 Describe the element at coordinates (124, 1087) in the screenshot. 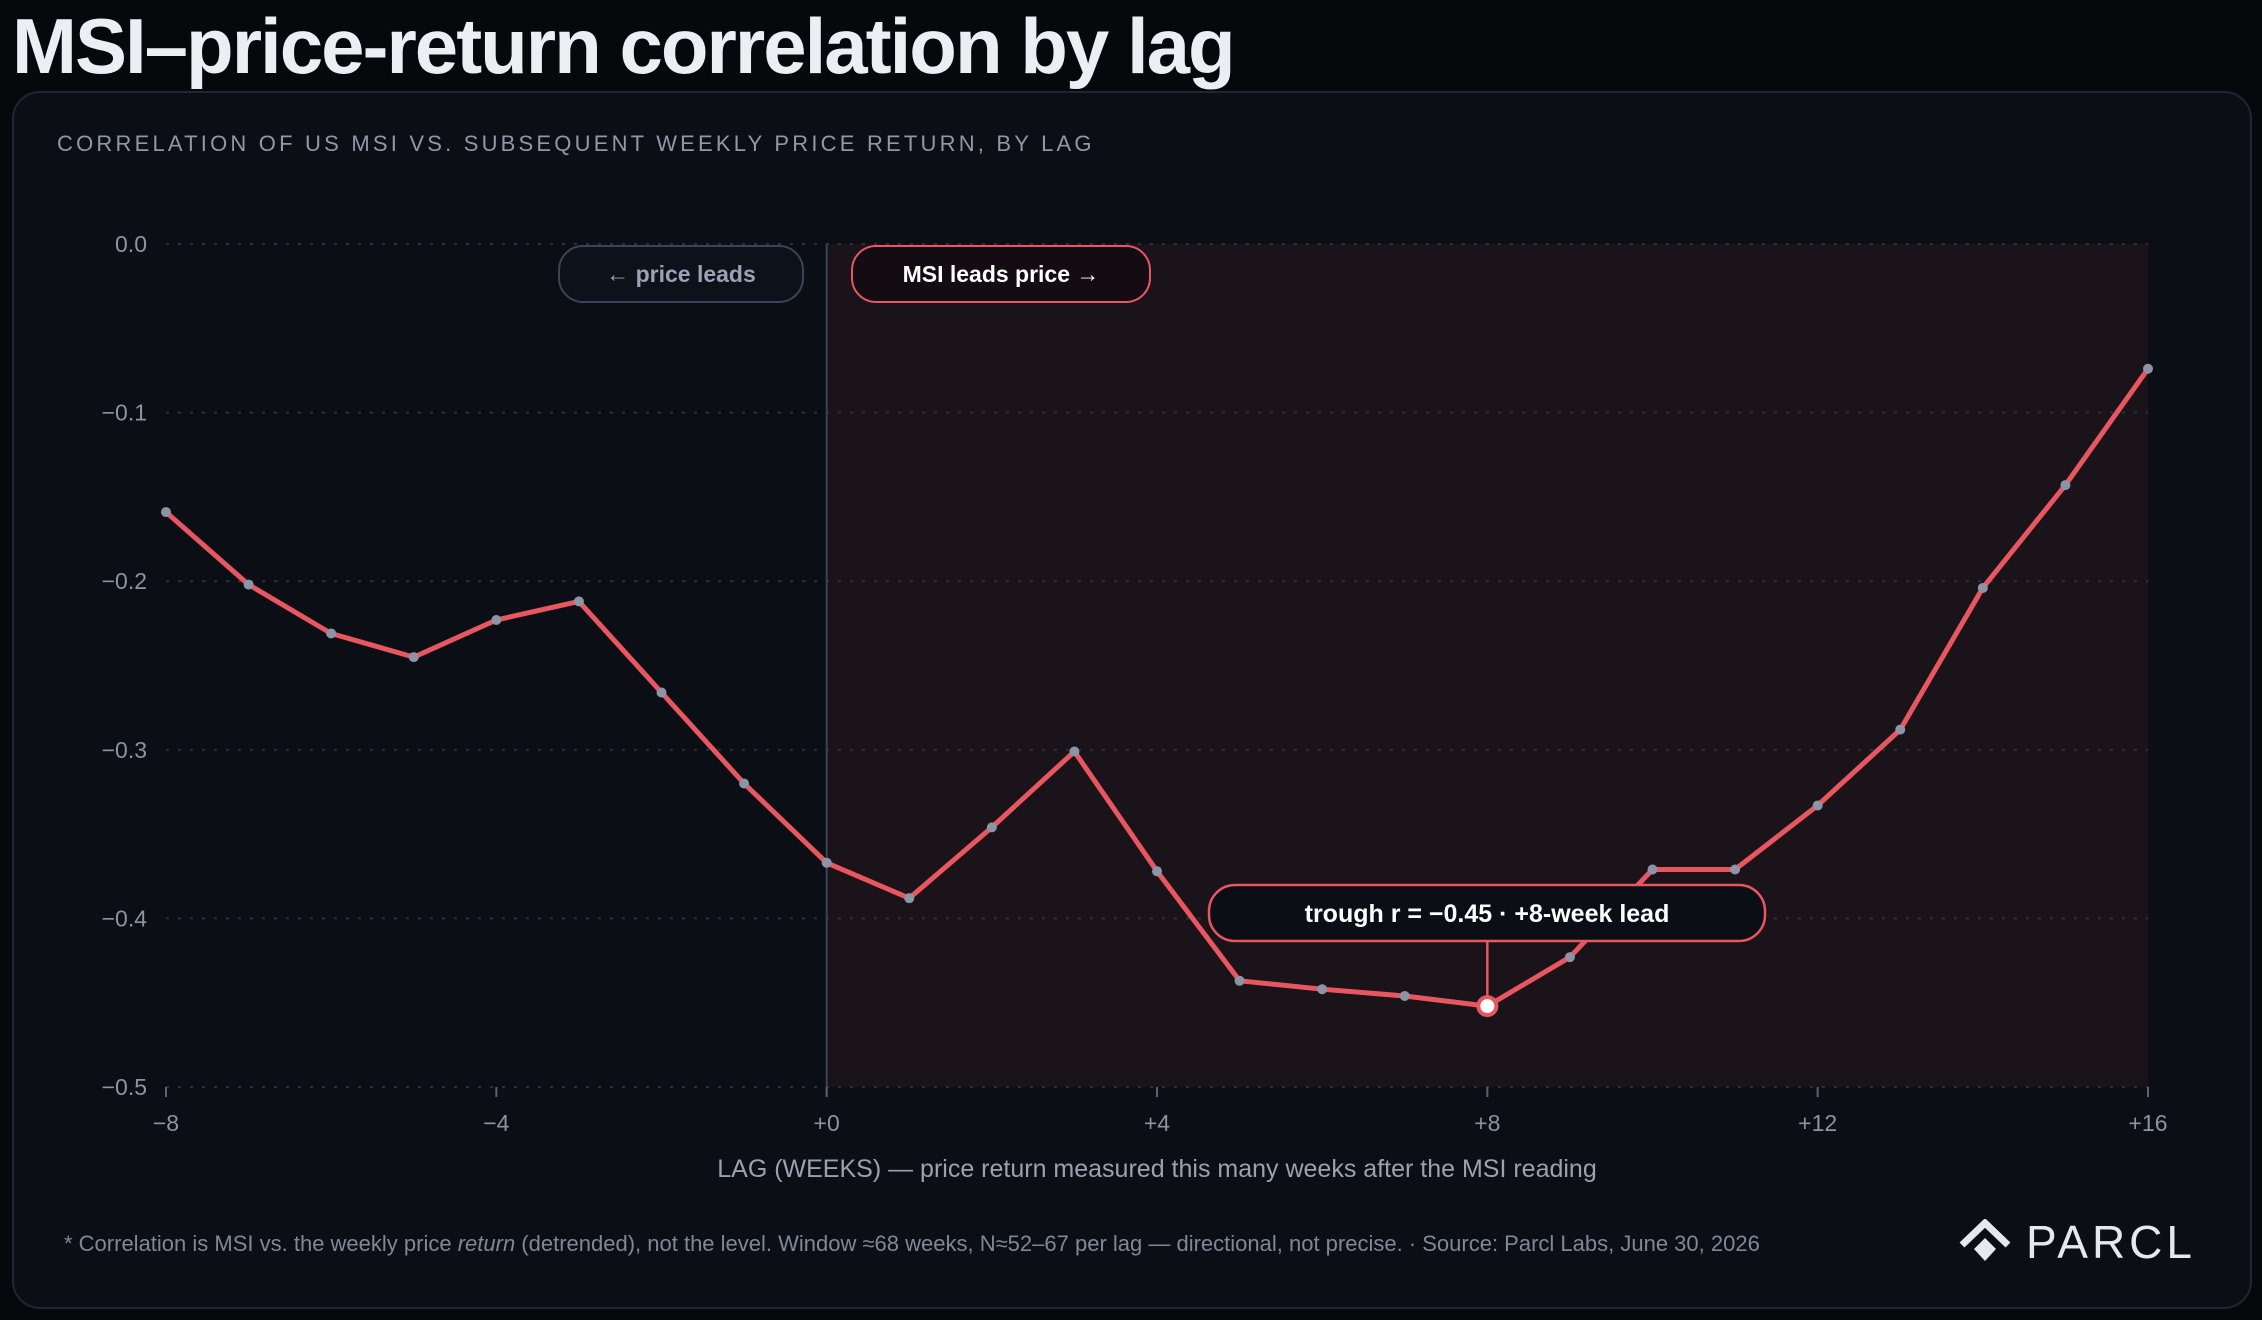

I see `y-tick-label: −0.5` at that location.